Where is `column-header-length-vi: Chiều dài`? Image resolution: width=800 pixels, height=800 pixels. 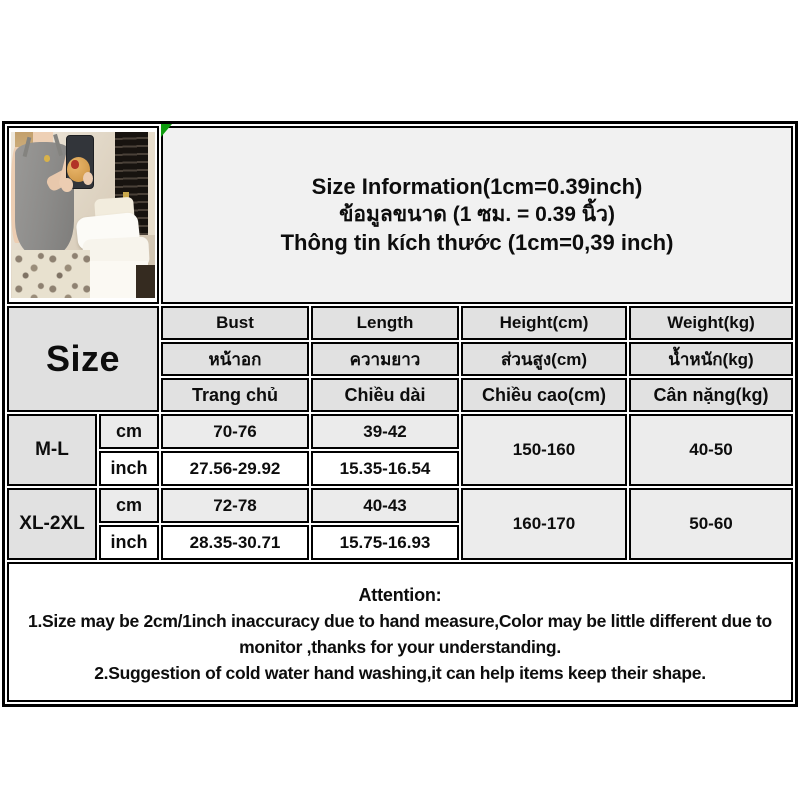
column-header-length-vi: Chiều dài is located at coordinates (385, 395).